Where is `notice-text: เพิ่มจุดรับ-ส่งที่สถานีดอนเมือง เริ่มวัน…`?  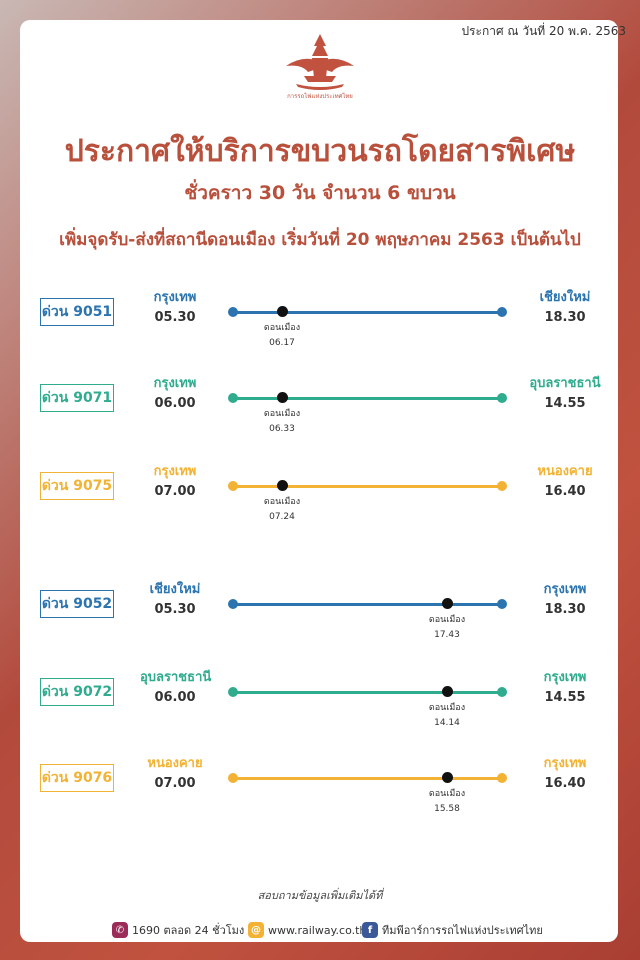 notice-text: เพิ่มจุดรับ-ส่งที่สถานีดอนเมือง เริ่มวัน… is located at coordinates (320, 240).